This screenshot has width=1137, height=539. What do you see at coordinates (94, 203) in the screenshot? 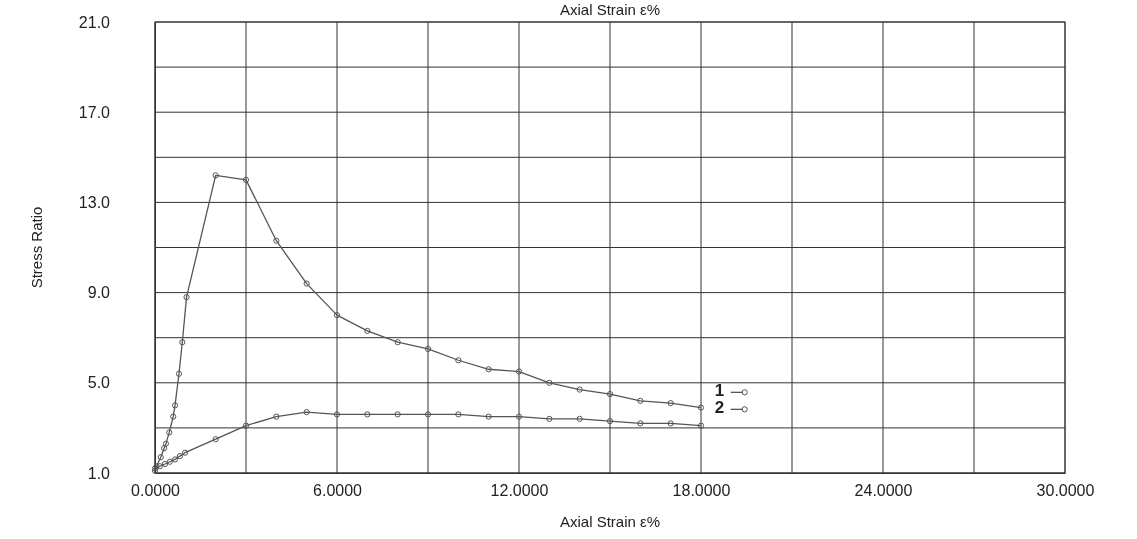
I see `y-tick-label: 13.0` at bounding box center [94, 203].